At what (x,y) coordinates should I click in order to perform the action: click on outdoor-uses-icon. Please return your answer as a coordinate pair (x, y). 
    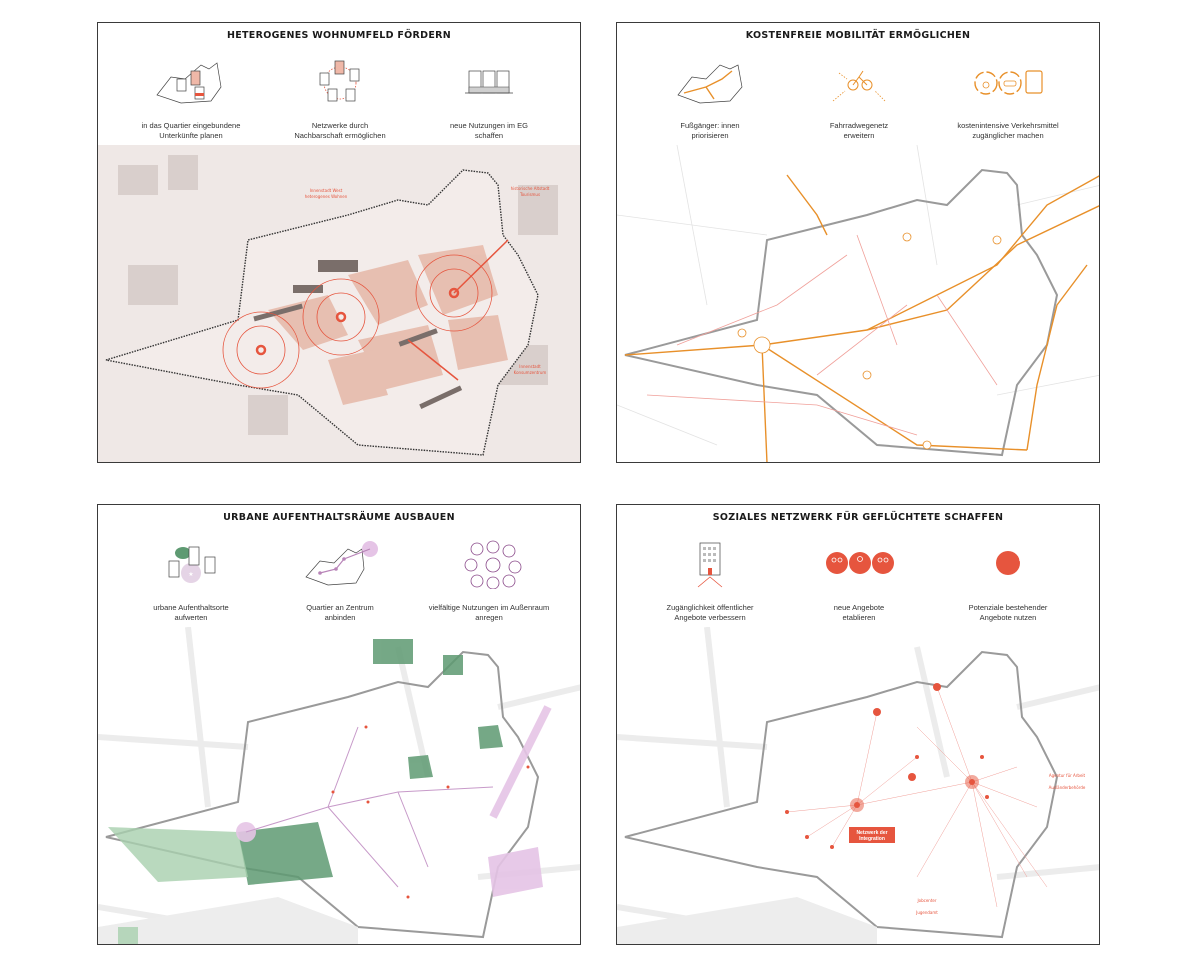
    Looking at the image, I should click on (493, 564).